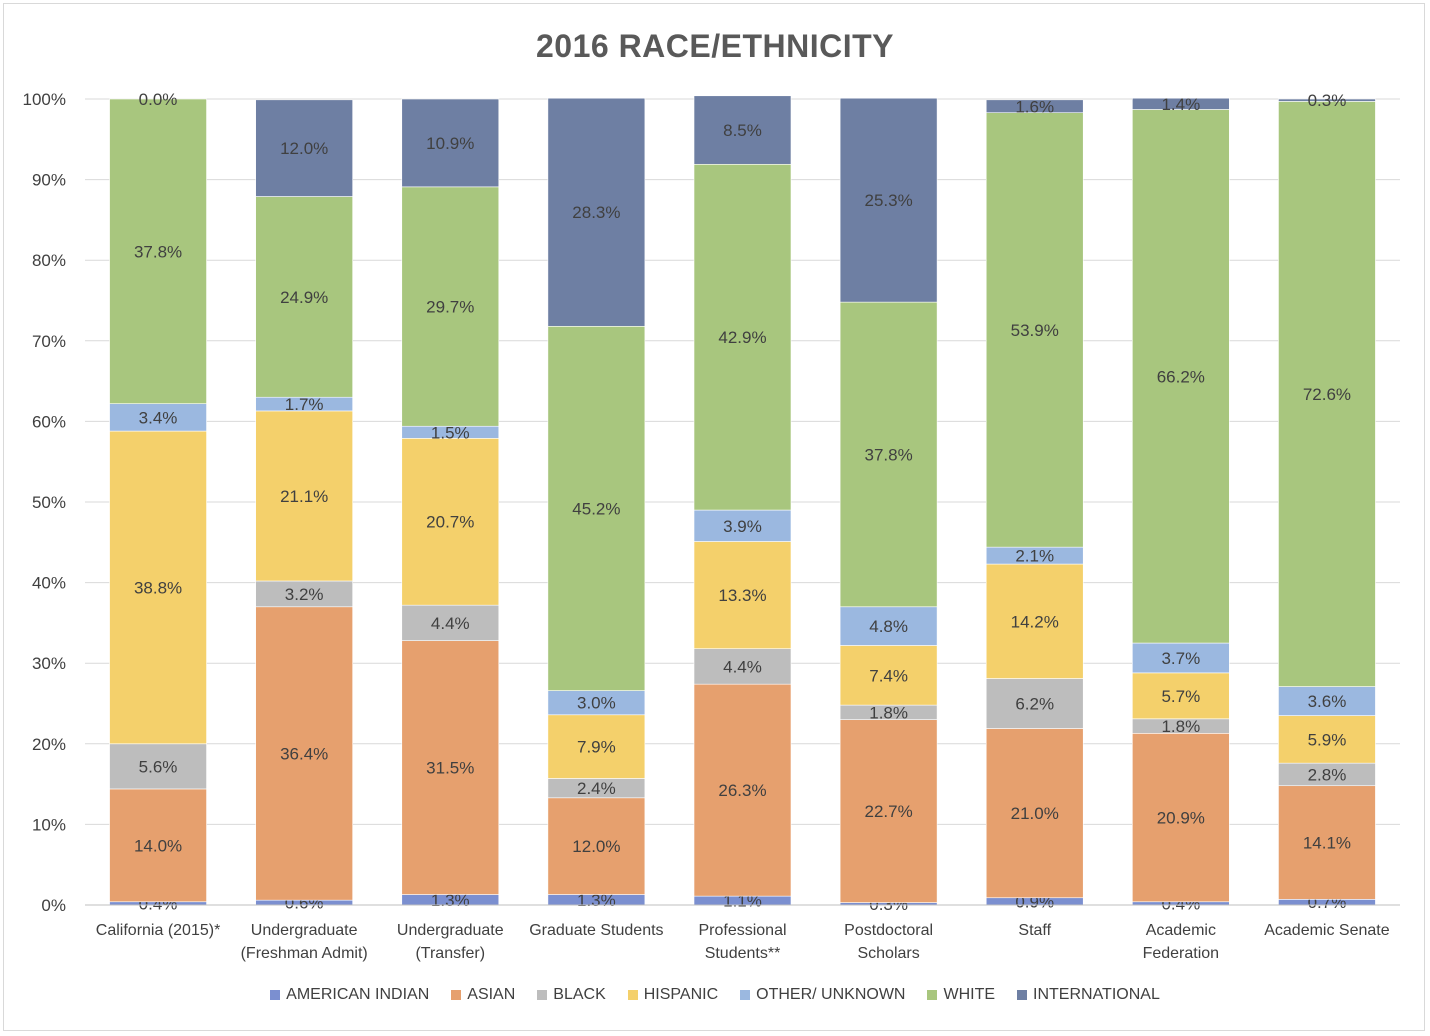 The height and width of the screenshot is (1036, 1430). Describe the element at coordinates (49, 824) in the screenshot. I see `y-tick-label: 10%` at that location.